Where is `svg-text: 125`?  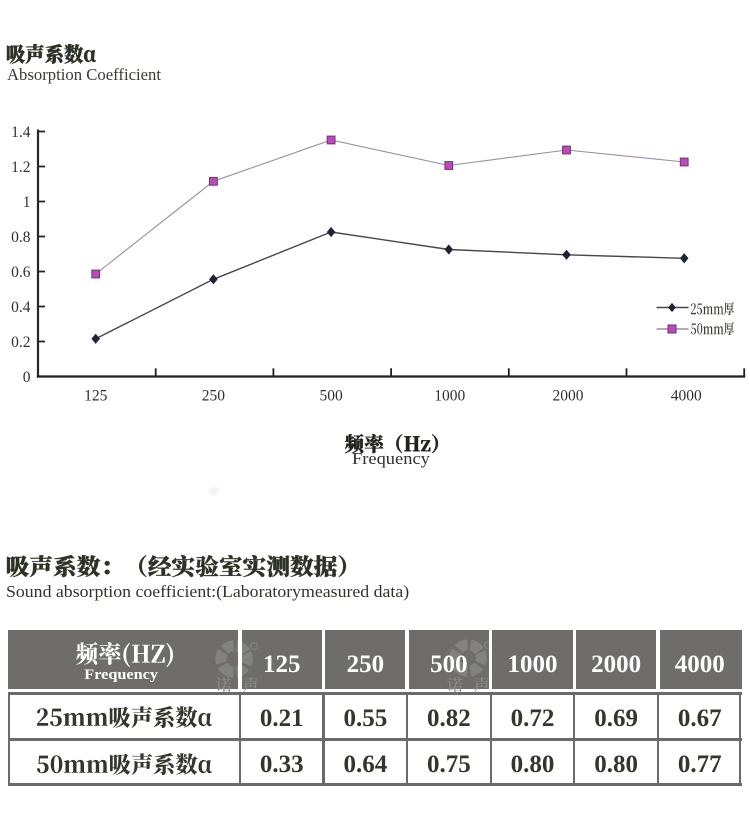 svg-text: 125 is located at coordinates (96, 396).